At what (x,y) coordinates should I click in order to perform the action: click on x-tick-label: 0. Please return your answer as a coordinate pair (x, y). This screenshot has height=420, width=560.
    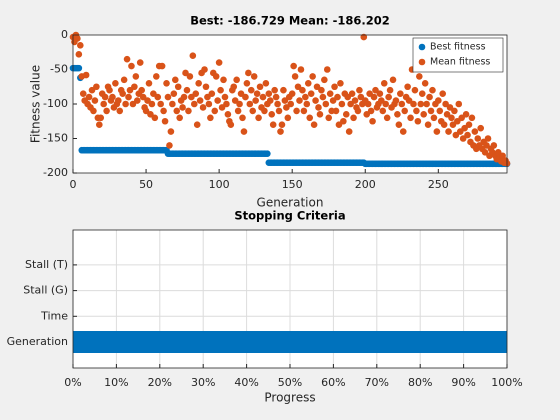
    Looking at the image, I should click on (73, 184).